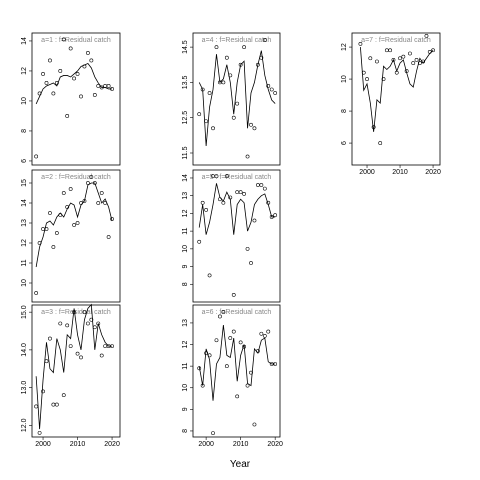 The width and height of the screenshot is (480, 480). Describe the element at coordinates (24, 350) in the screenshot. I see `y-tick-label: 14.0` at that location.